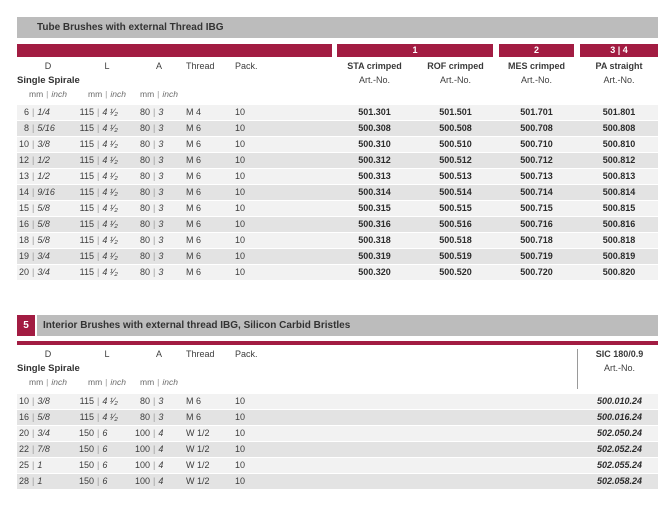 The height and width of the screenshot is (508, 665). Describe the element at coordinates (93, 449) in the screenshot. I see `dim-l: 150 | 6` at that location.